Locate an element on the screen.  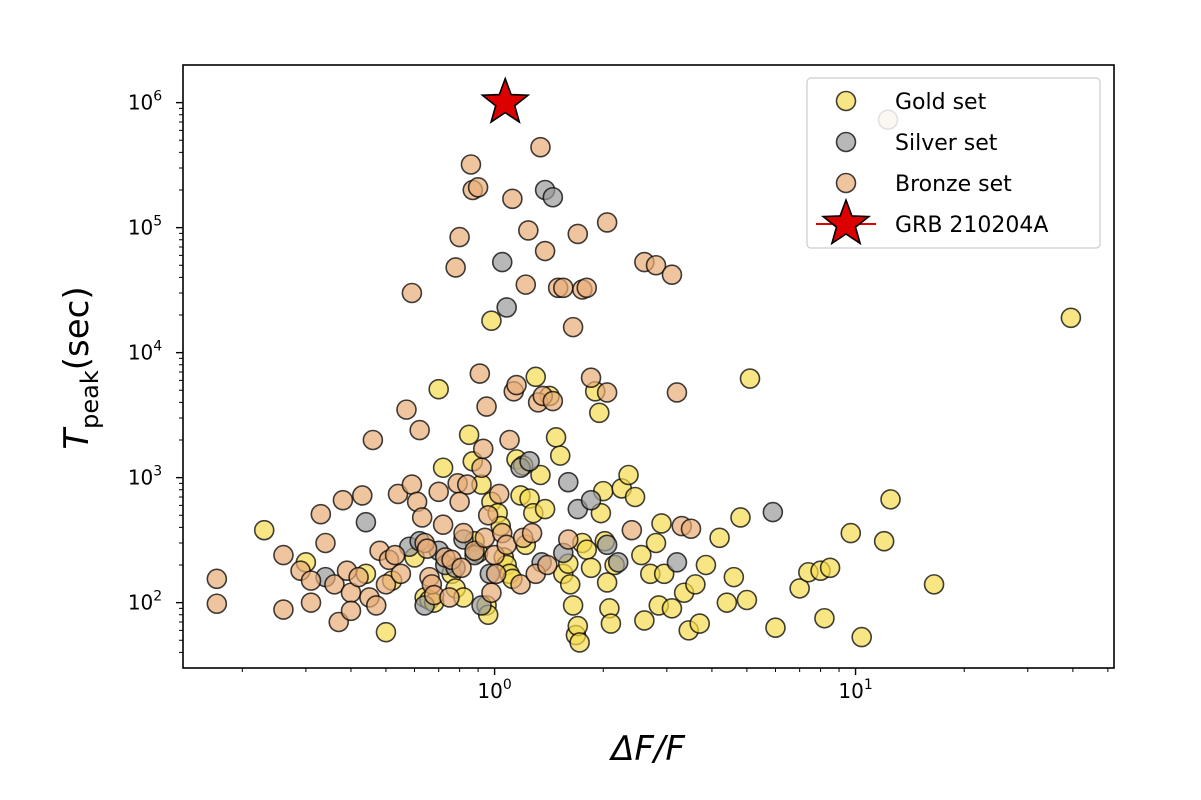
legend-entry: GRB 210204A is located at coordinates (932, 221).